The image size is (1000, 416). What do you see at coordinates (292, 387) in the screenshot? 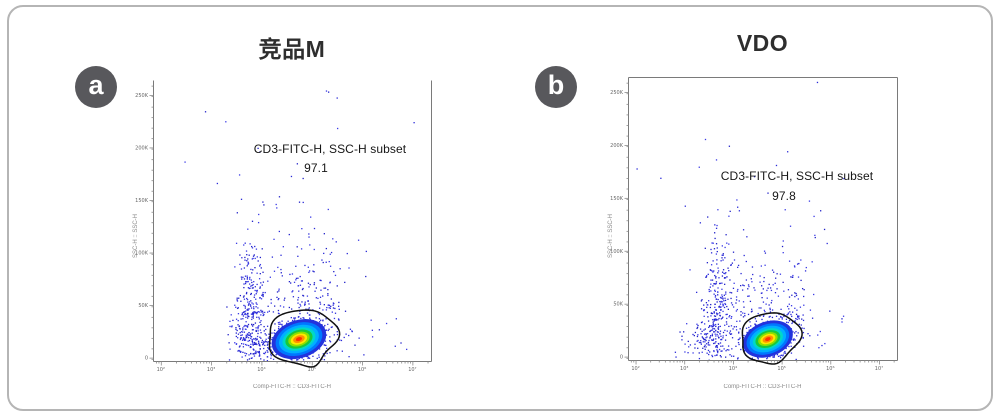
I see `panel-a-x-axis-label: Comp-FITC-H :: CD3-FITC-H` at bounding box center [292, 387].